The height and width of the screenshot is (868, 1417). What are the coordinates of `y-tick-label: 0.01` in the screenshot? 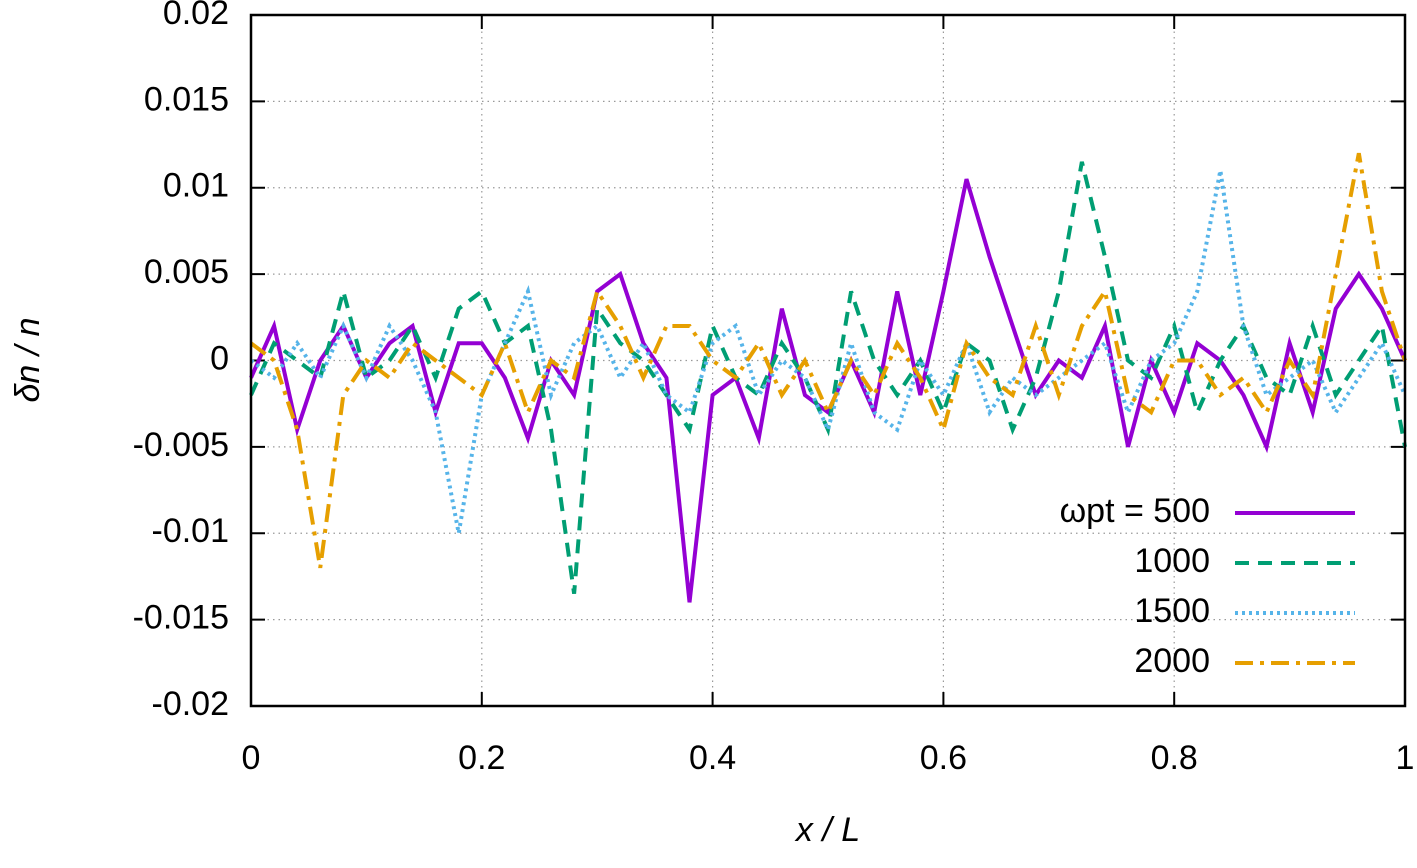 It's located at (196, 186).